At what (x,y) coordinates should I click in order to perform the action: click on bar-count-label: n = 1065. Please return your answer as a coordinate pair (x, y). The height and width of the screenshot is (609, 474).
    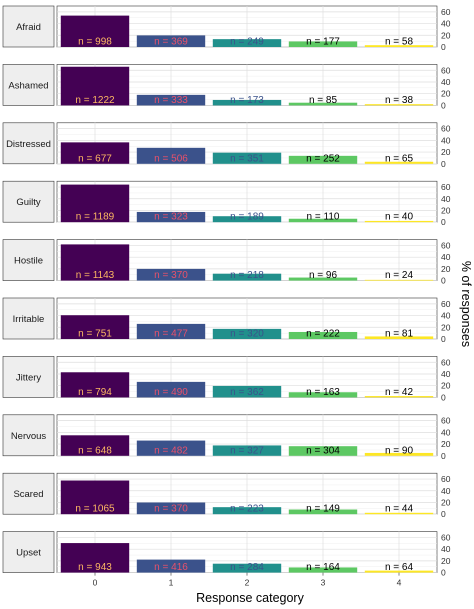
    Looking at the image, I should click on (95, 509).